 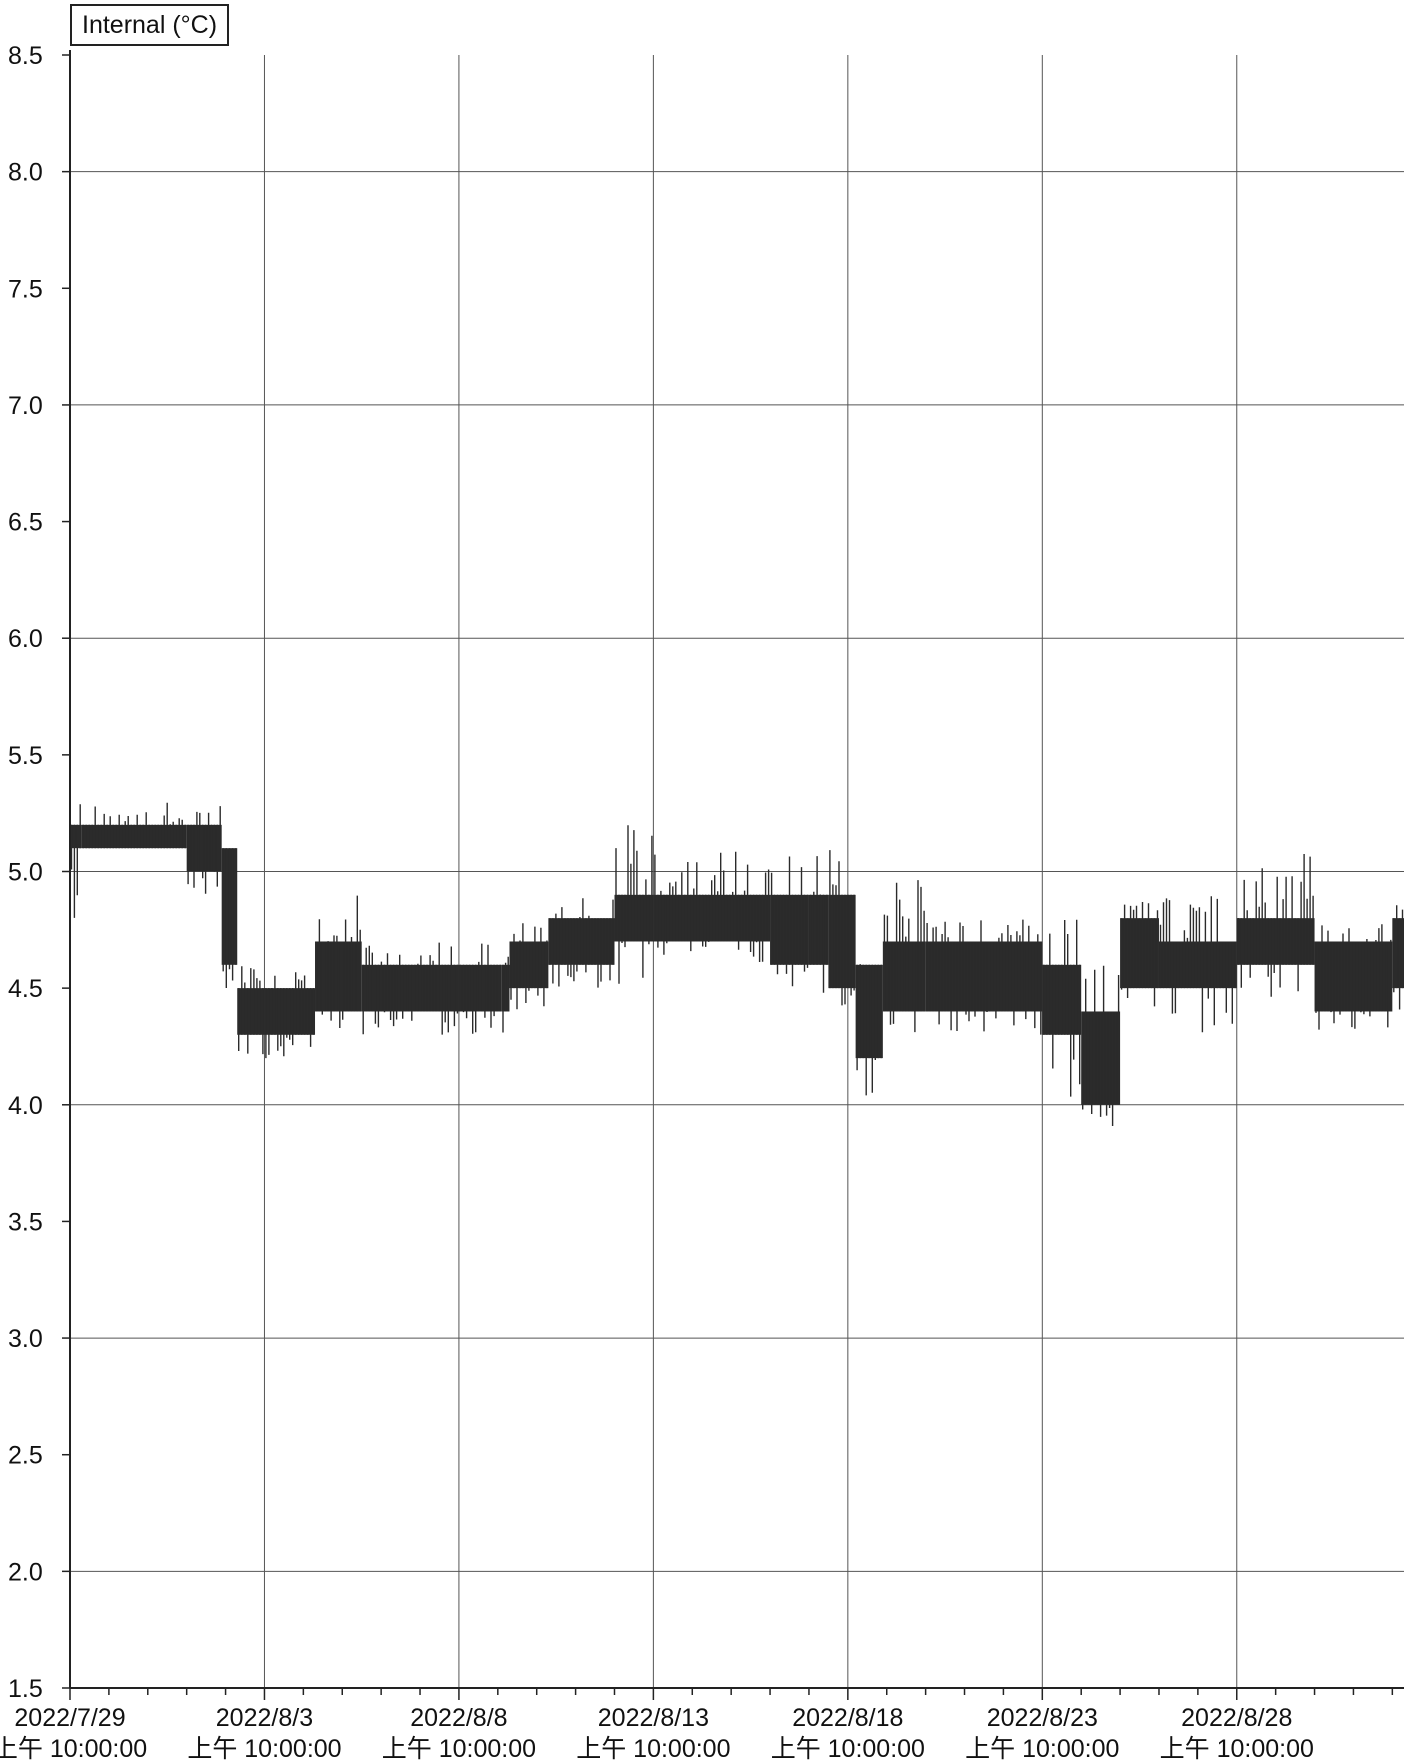 I want to click on y-tick-label: 5.0, so click(x=25, y=873).